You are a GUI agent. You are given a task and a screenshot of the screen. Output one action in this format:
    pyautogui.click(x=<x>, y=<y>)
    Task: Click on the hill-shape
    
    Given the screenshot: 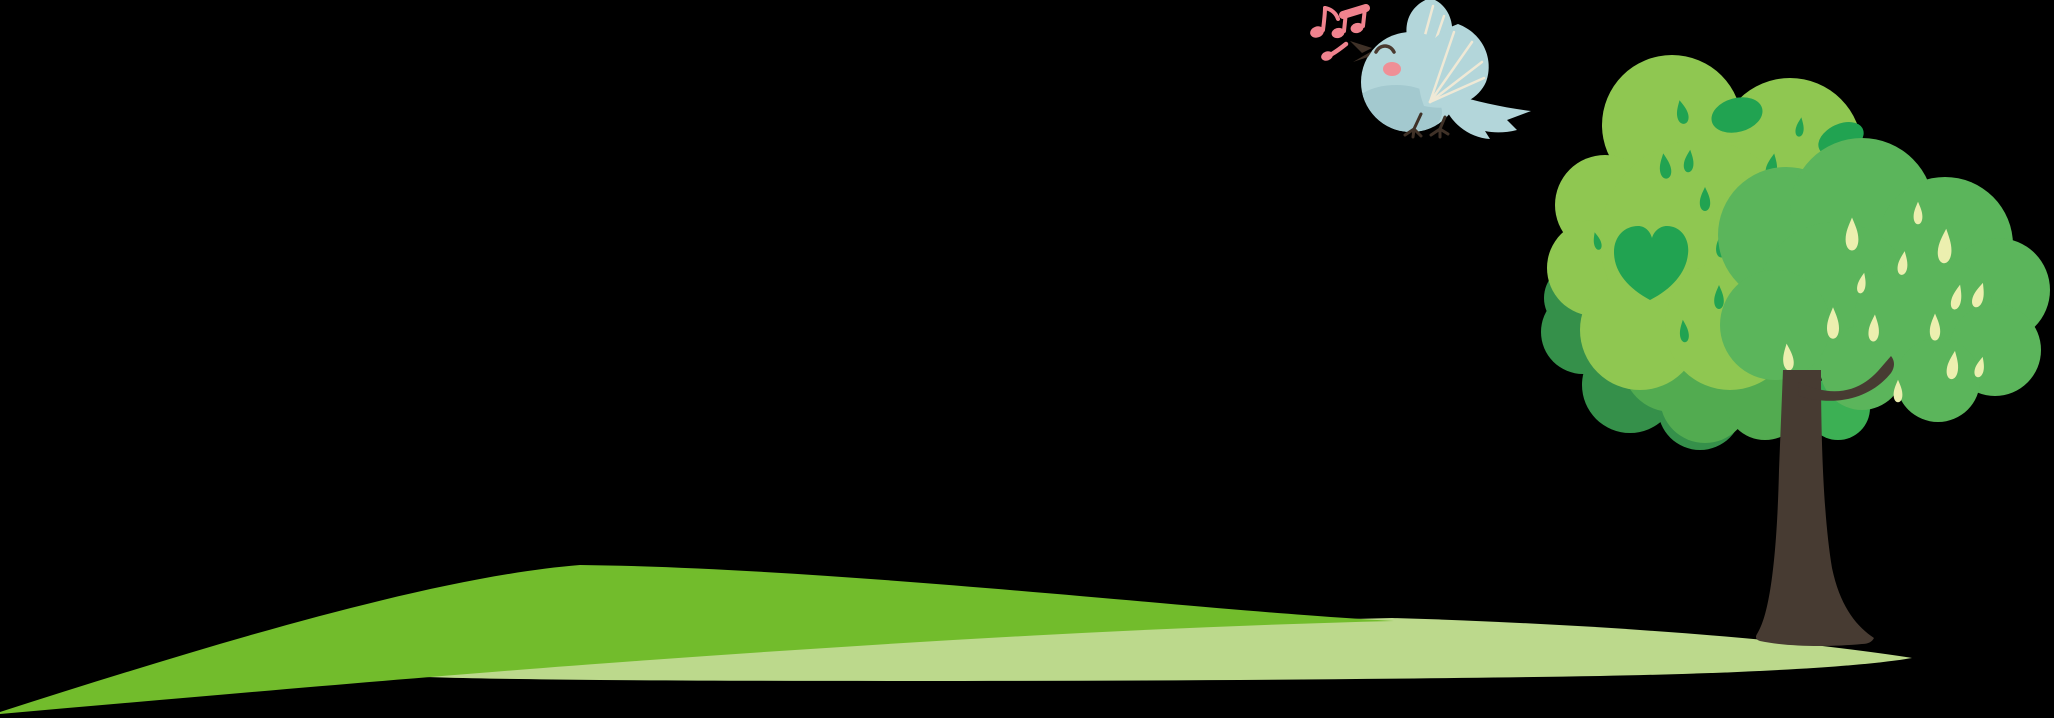 What is the action you would take?
    pyautogui.click(x=697, y=639)
    